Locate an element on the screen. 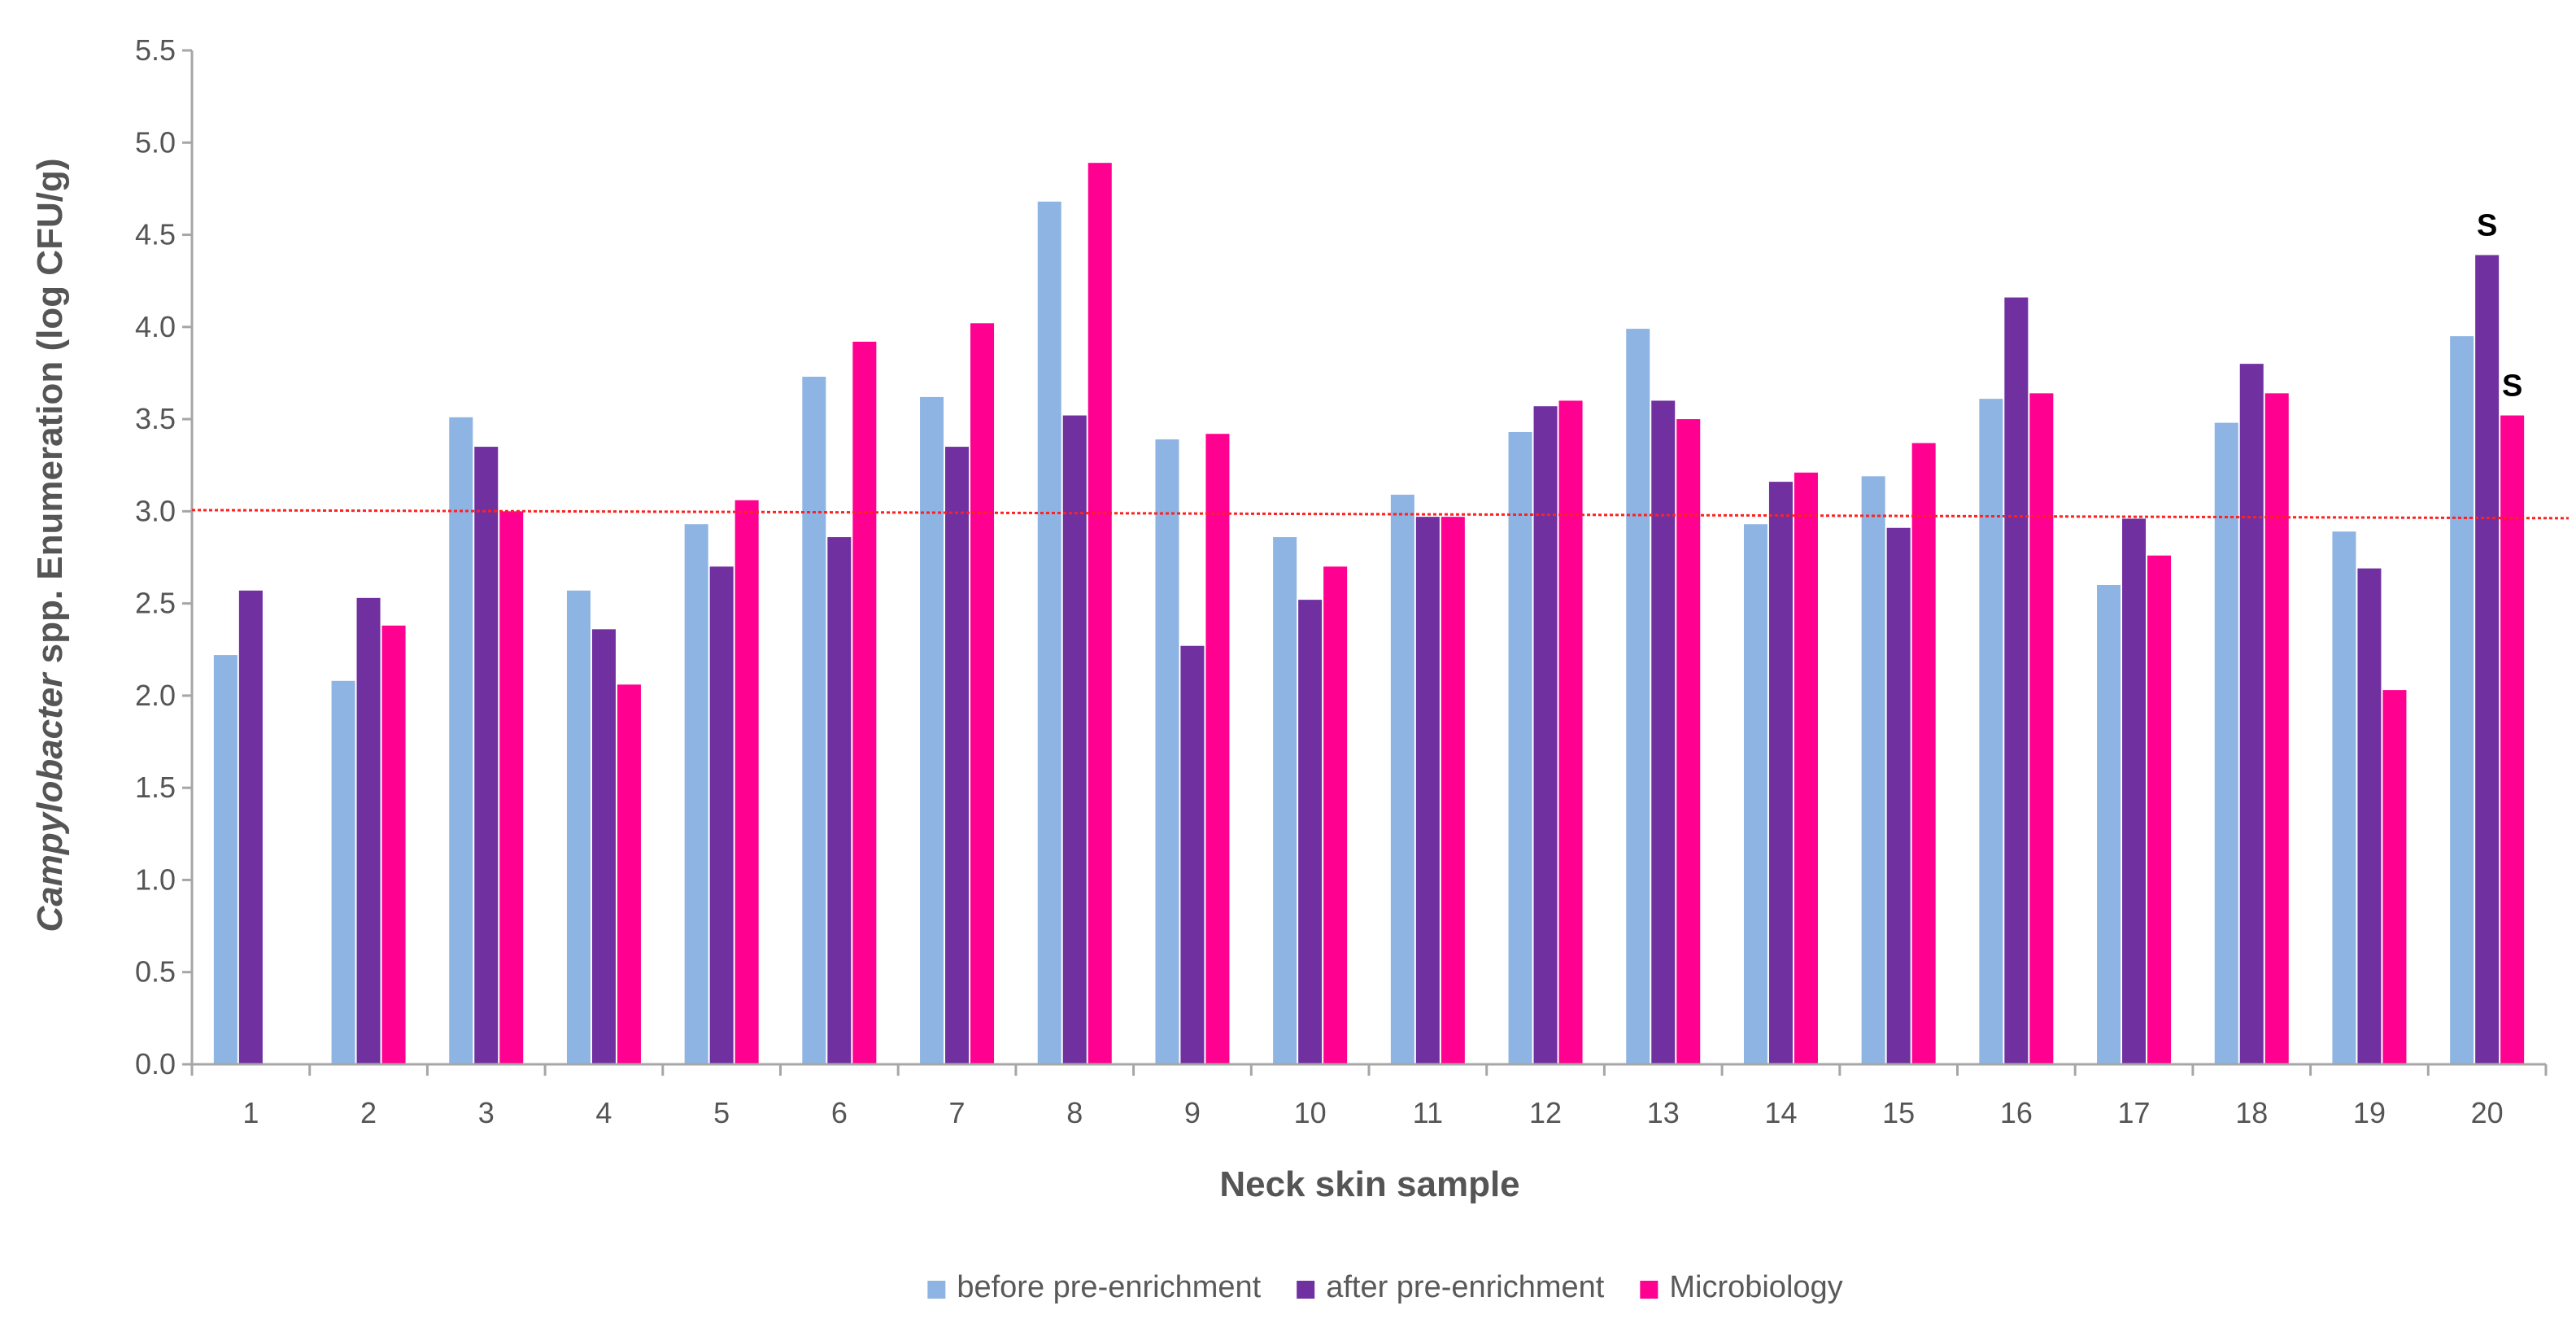 Image resolution: width=2576 pixels, height=1332 pixels. x-tick-label: 4 is located at coordinates (603, 1112).